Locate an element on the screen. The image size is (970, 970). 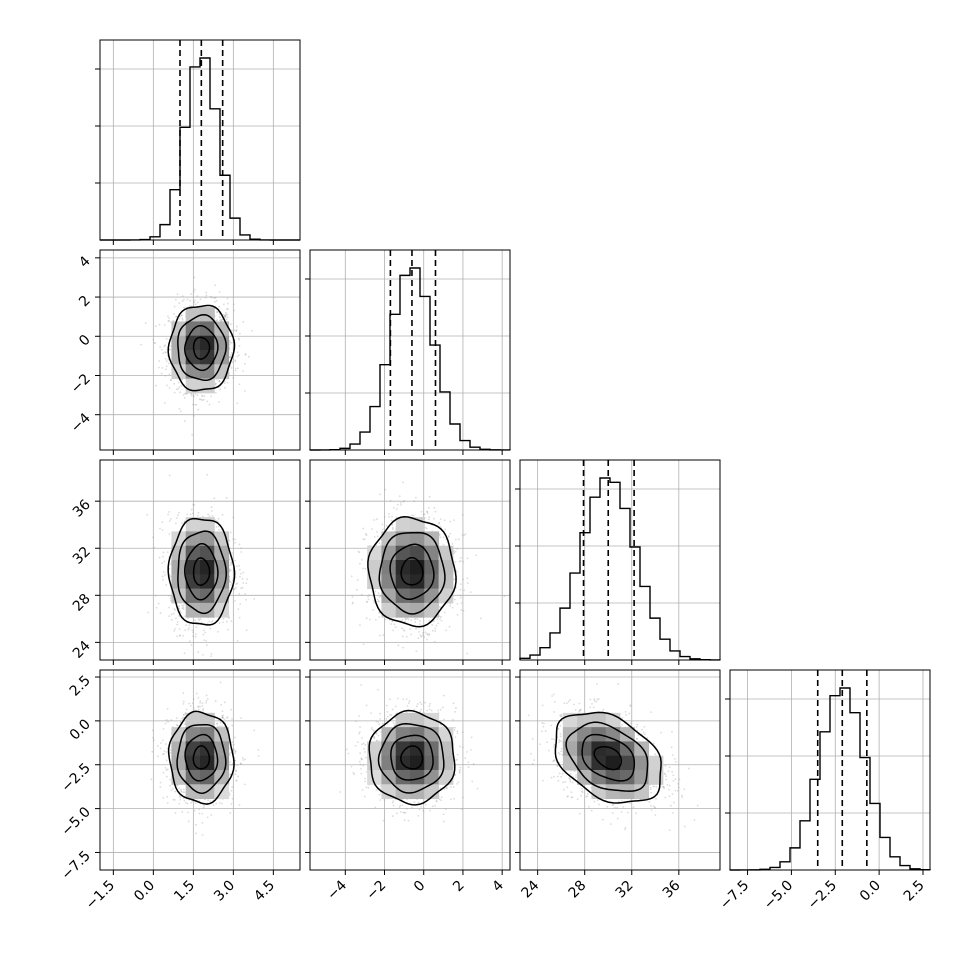
y-tick-label: 28 is located at coordinates (82, 603).